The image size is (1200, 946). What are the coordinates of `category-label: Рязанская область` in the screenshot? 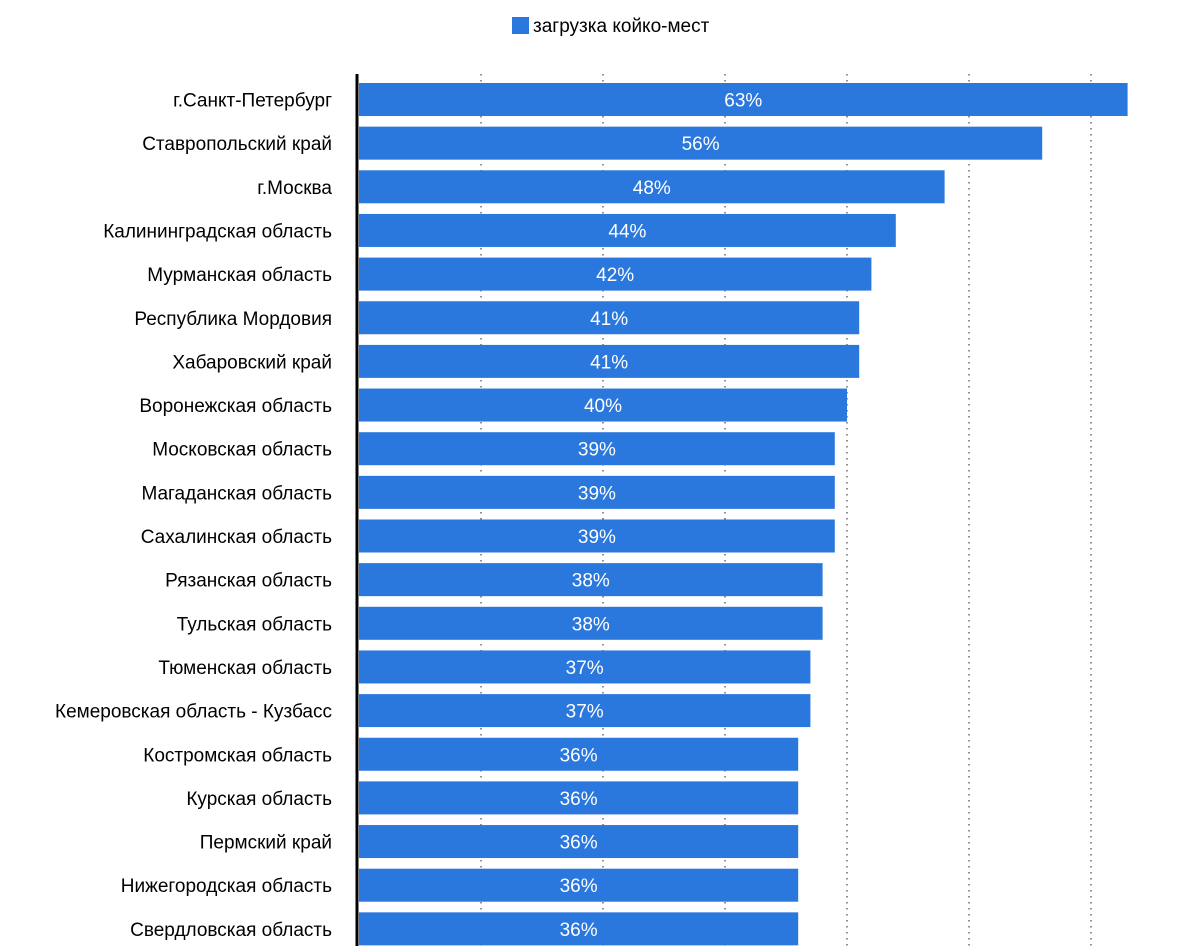 It's located at (248, 581).